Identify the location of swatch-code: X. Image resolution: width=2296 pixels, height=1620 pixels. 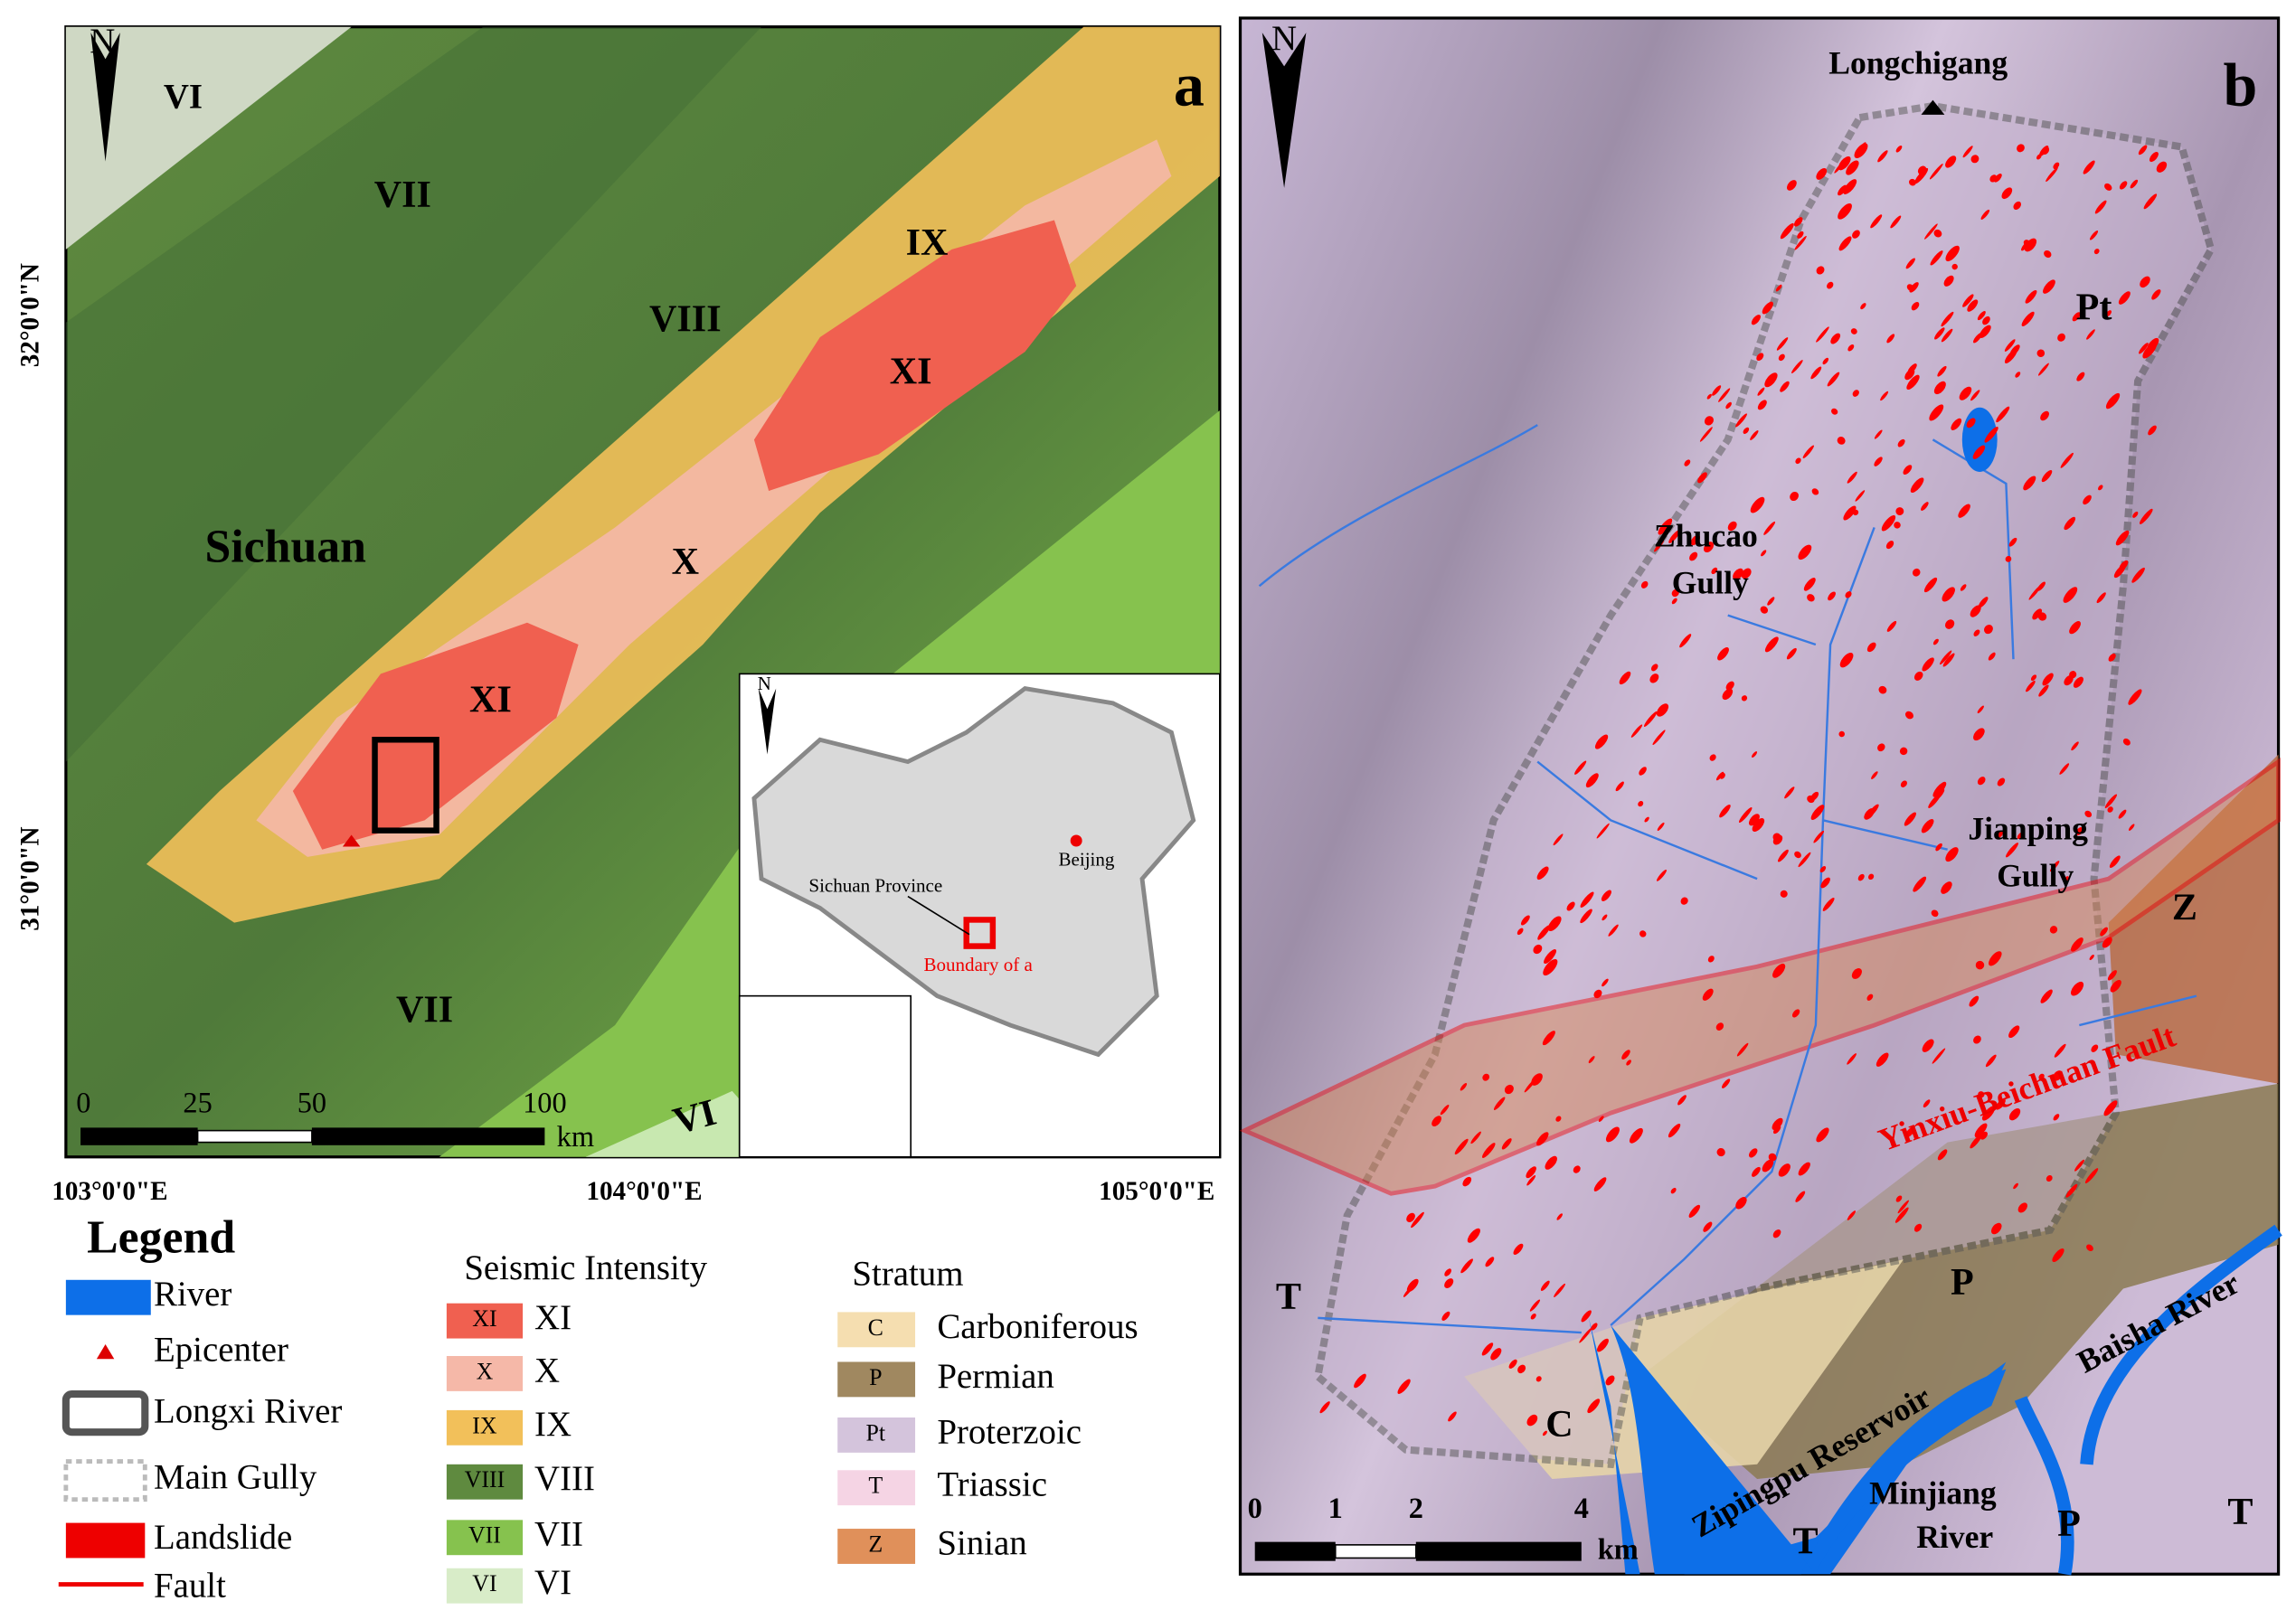
(485, 1371).